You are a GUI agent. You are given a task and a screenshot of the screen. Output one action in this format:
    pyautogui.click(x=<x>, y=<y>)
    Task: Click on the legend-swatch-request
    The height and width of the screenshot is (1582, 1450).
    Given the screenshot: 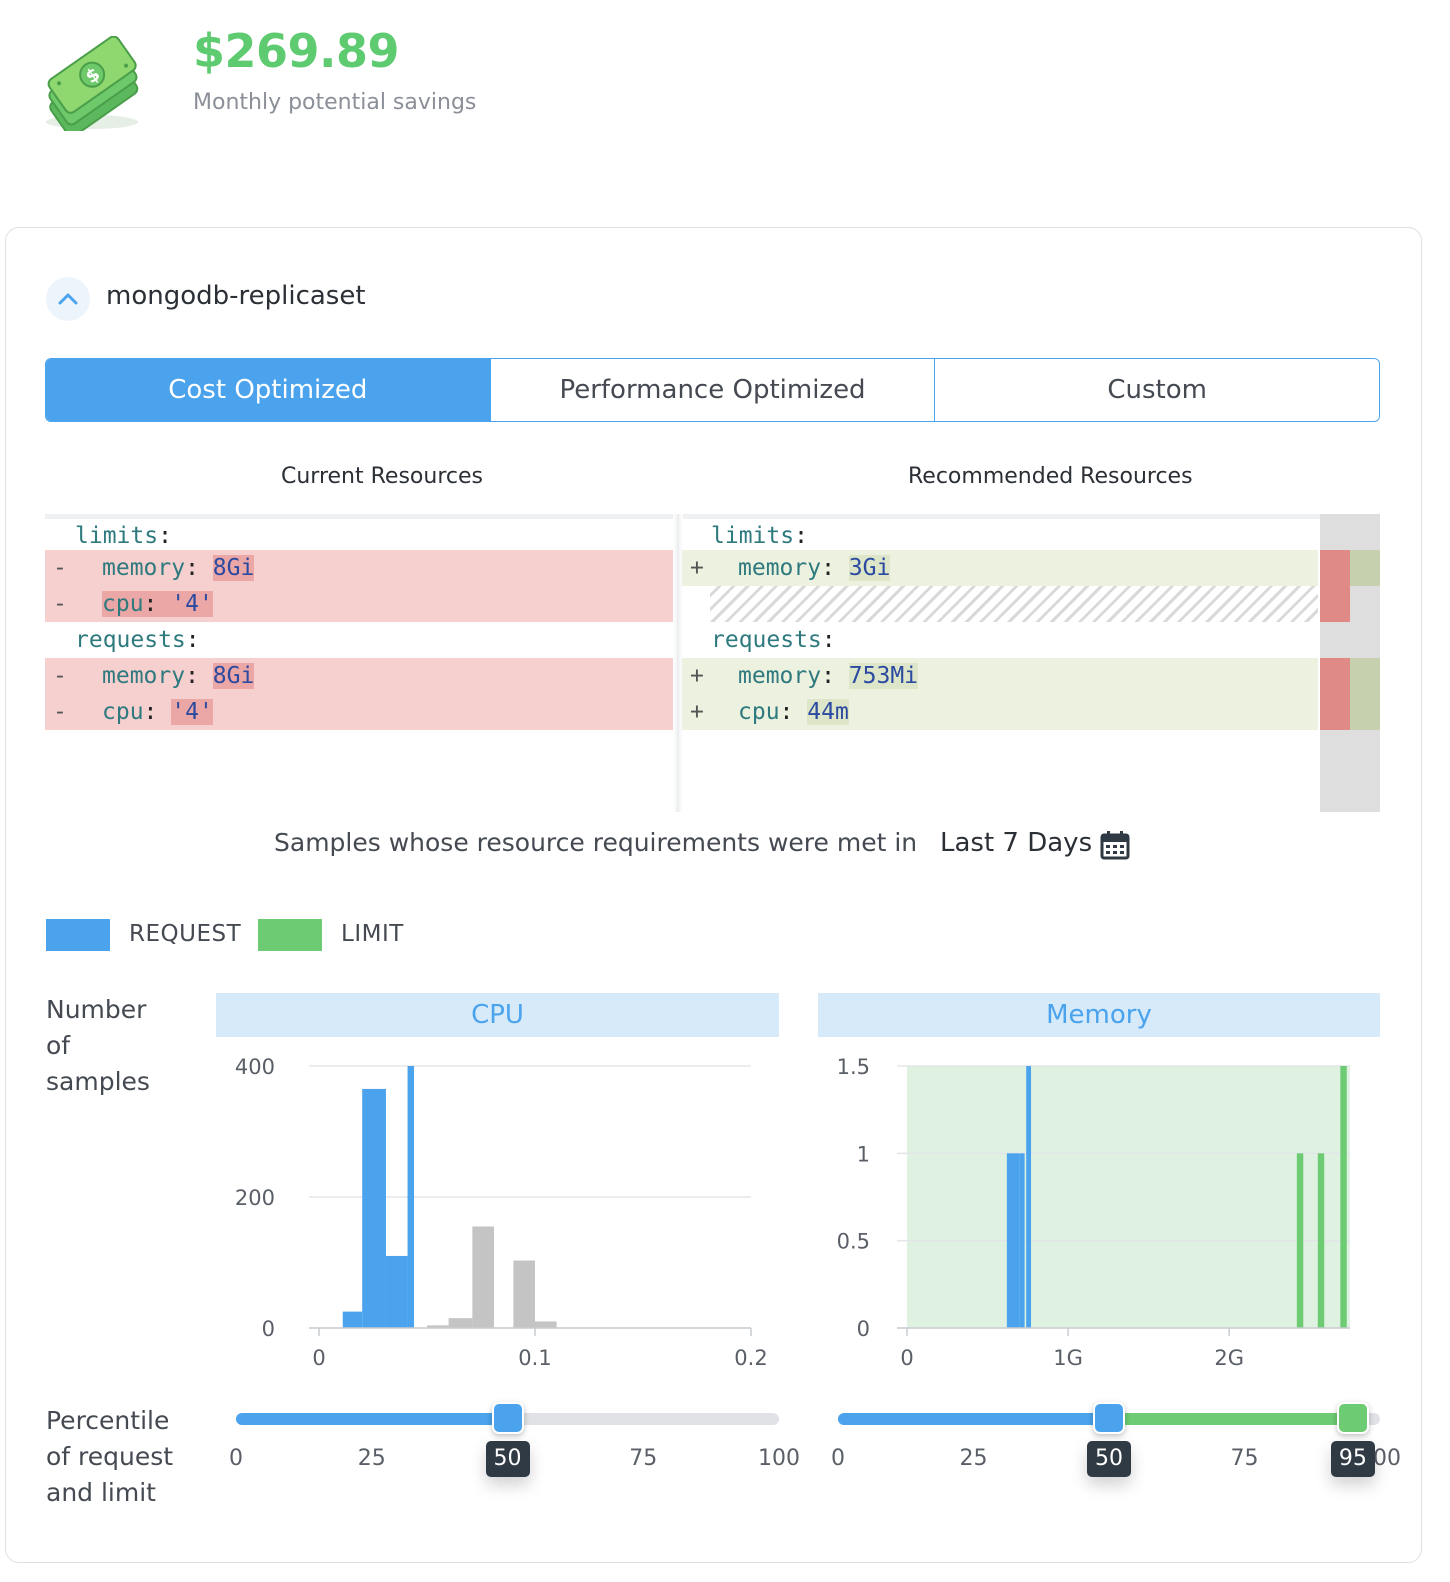 What is the action you would take?
    pyautogui.click(x=78, y=935)
    